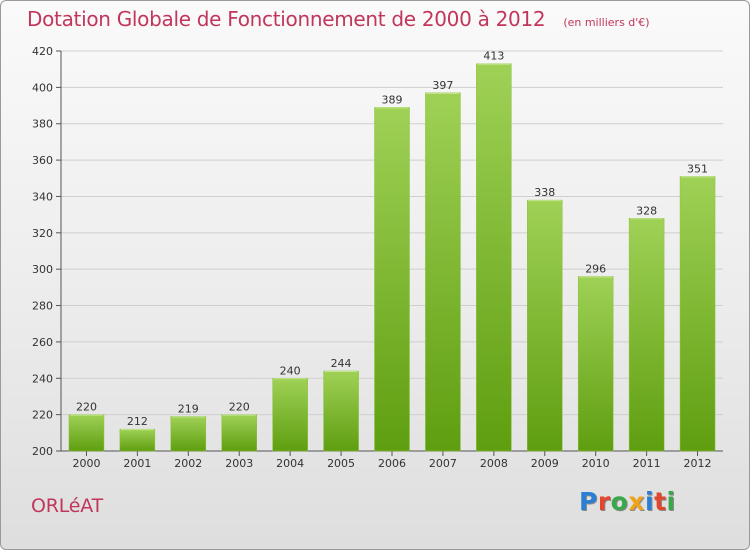  Describe the element at coordinates (341, 411) in the screenshot. I see `bar-2005` at that location.